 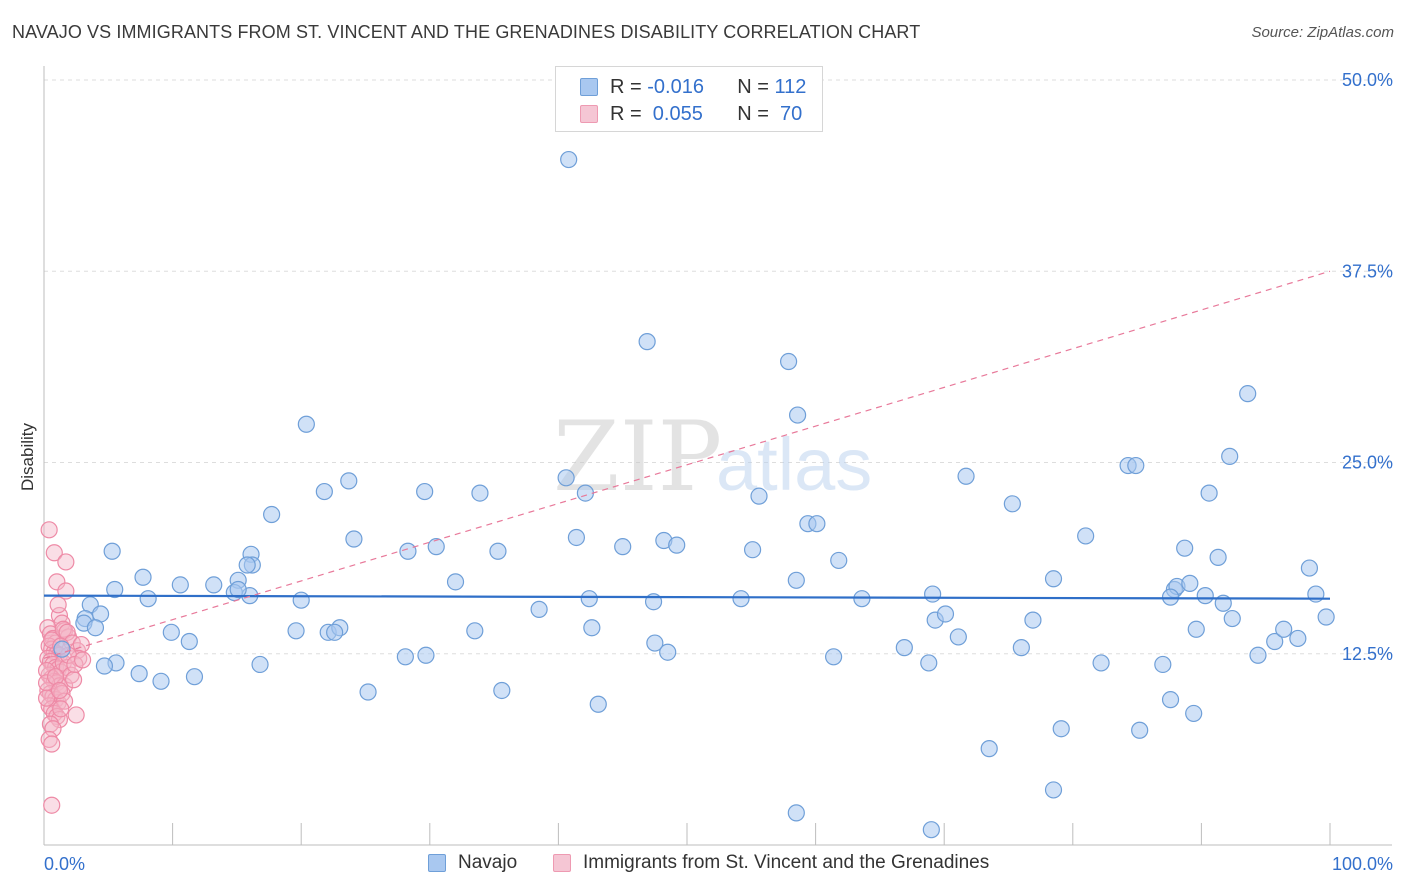 I want to click on stats-legend: R = -0.016 N = 112 R = 0.055 N = 70, so click(x=689, y=99).